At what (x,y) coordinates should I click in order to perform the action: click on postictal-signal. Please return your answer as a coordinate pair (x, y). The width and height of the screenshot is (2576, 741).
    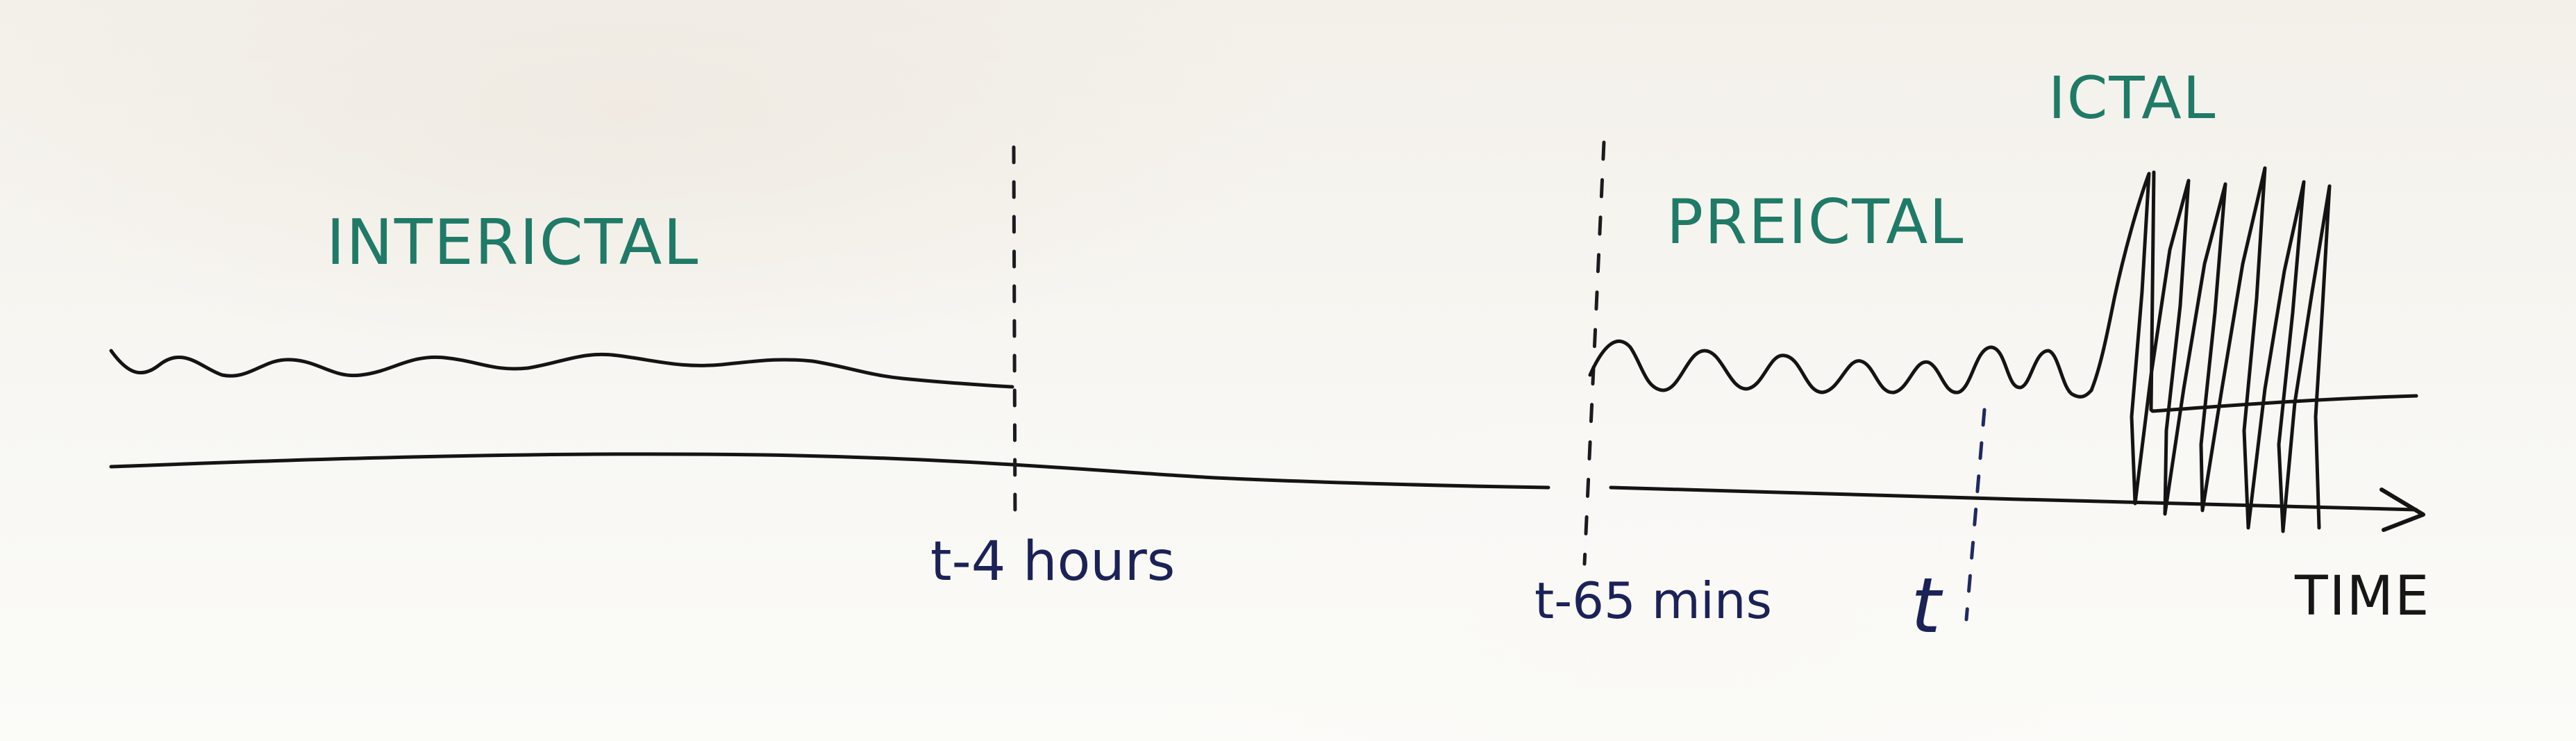
    Looking at the image, I should click on (2283, 291).